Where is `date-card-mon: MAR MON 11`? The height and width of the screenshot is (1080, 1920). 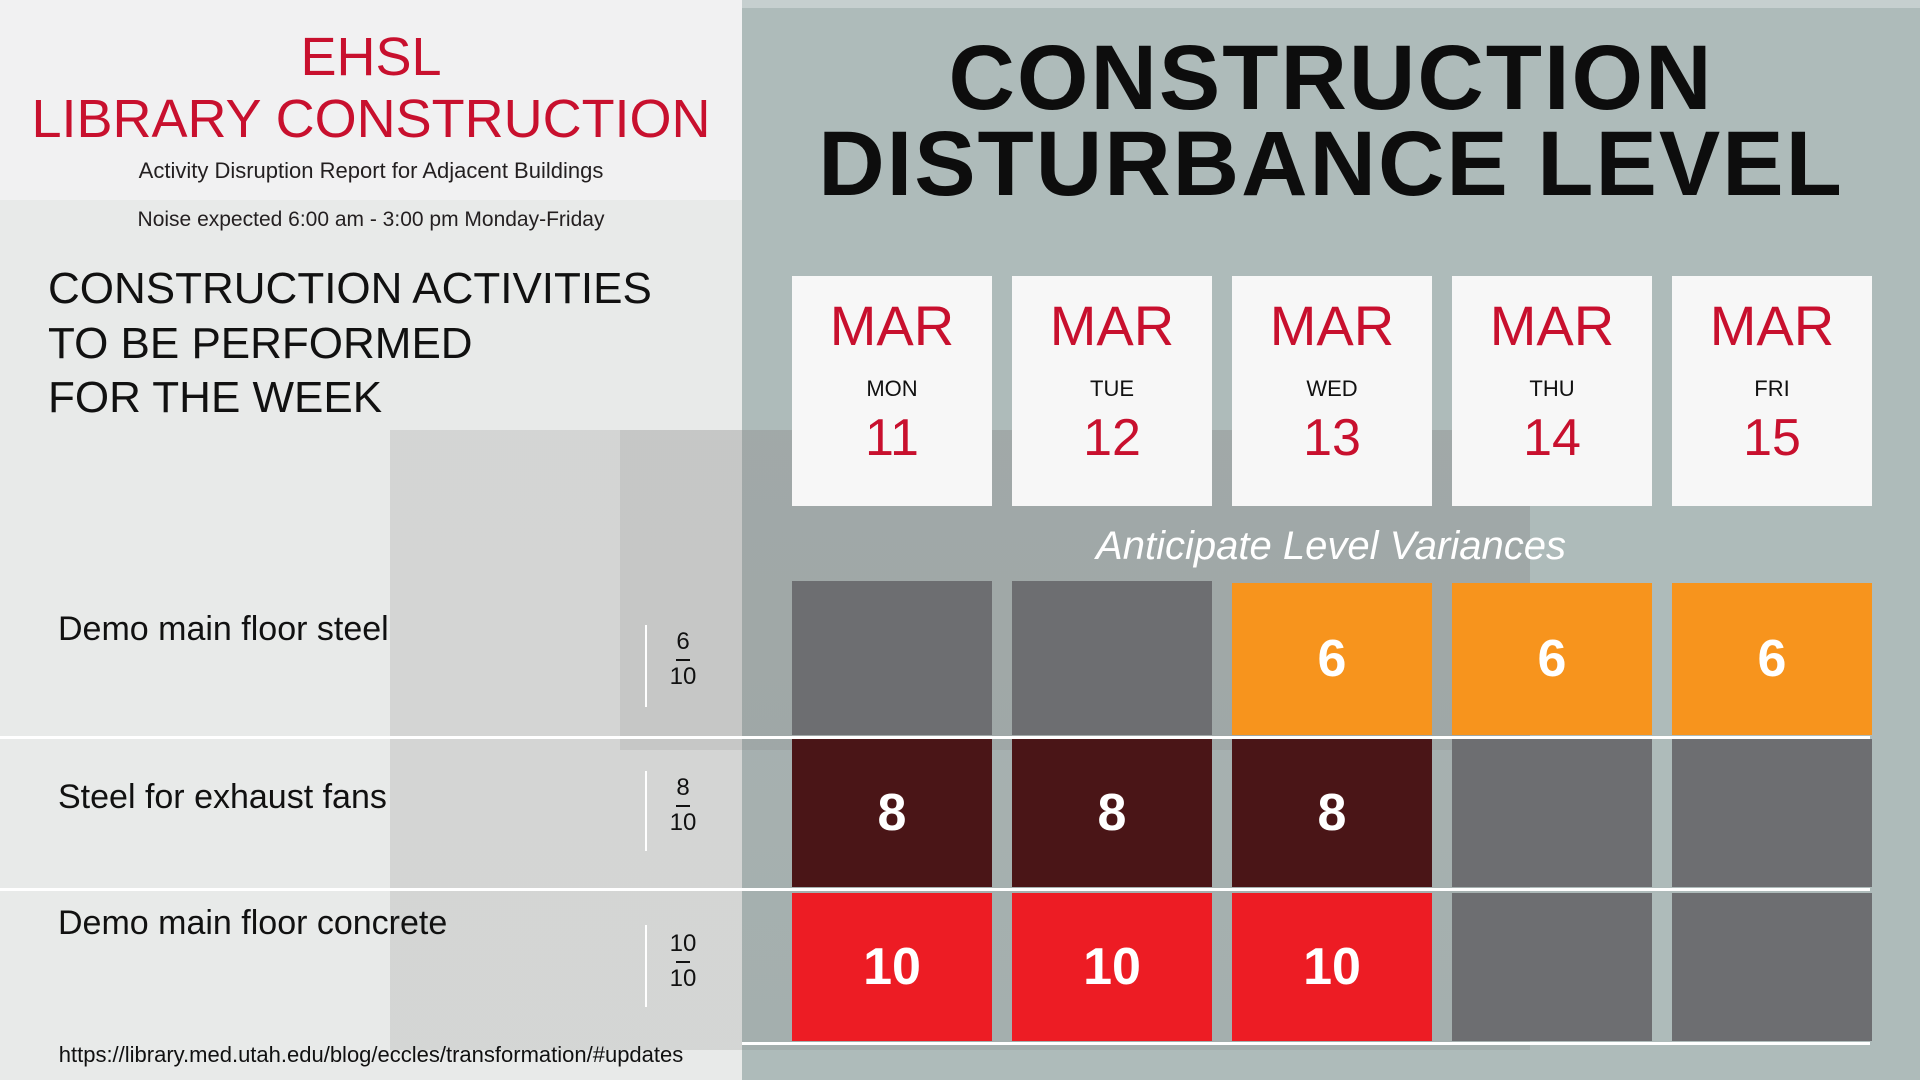
date-card-mon: MAR MON 11 is located at coordinates (892, 391).